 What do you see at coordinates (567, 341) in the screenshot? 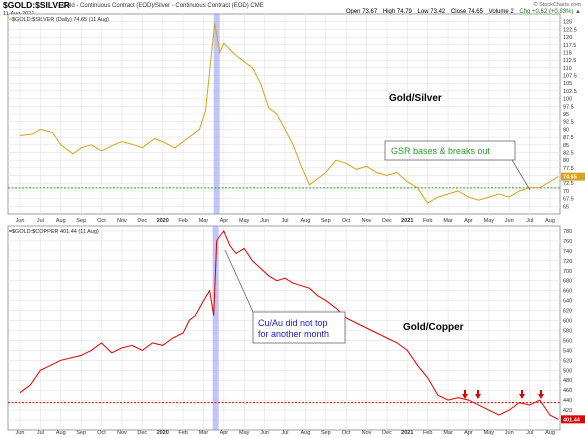
I see `gold-copper-y-tick-label: 560` at bounding box center [567, 341].